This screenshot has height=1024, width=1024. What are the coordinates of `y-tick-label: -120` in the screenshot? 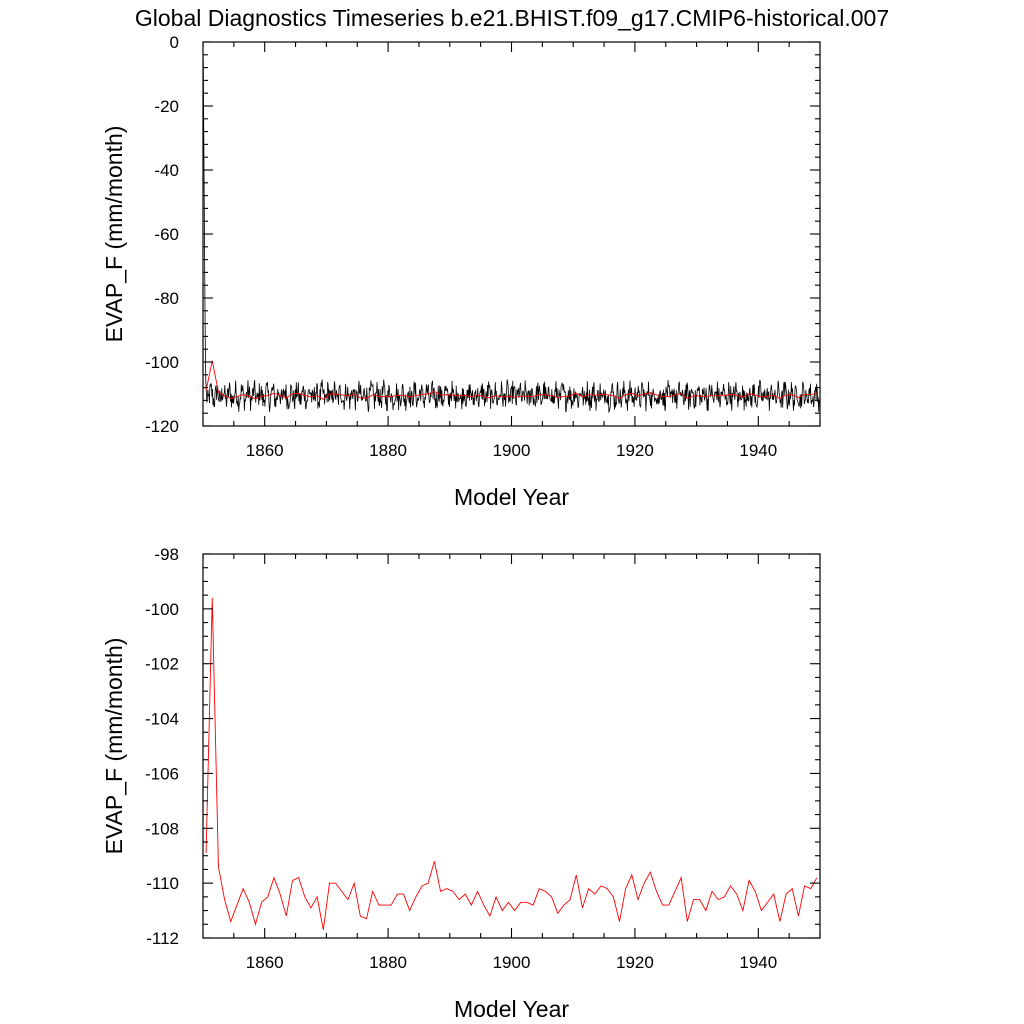 It's located at (162, 426).